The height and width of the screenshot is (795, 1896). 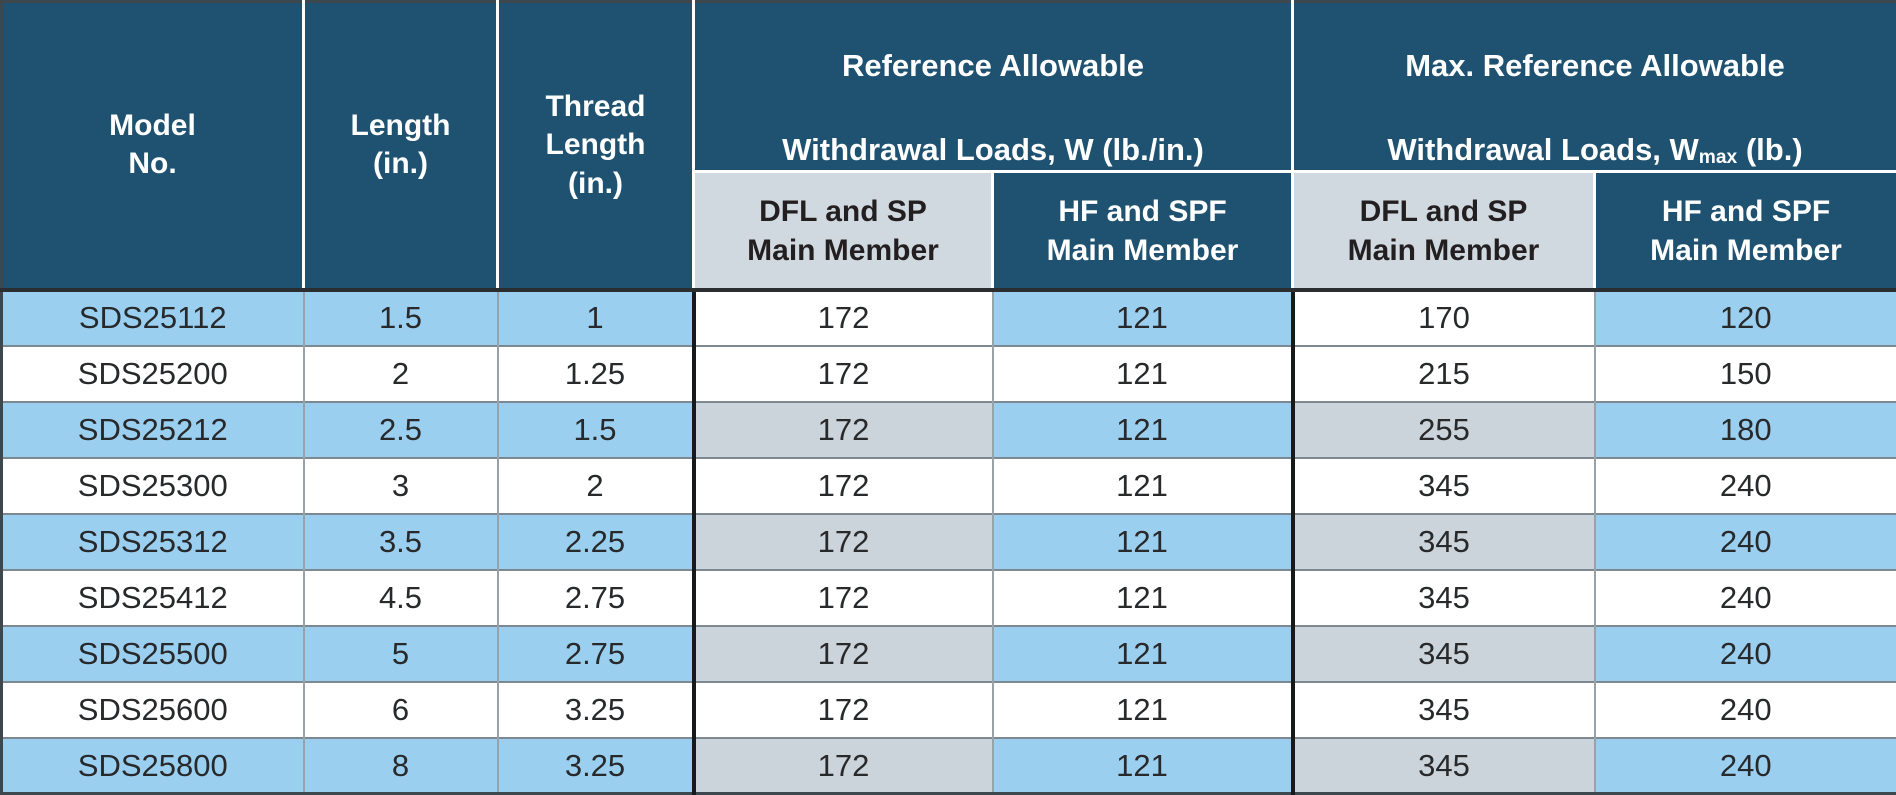 What do you see at coordinates (153, 430) in the screenshot?
I see `cell-model: SDS25212` at bounding box center [153, 430].